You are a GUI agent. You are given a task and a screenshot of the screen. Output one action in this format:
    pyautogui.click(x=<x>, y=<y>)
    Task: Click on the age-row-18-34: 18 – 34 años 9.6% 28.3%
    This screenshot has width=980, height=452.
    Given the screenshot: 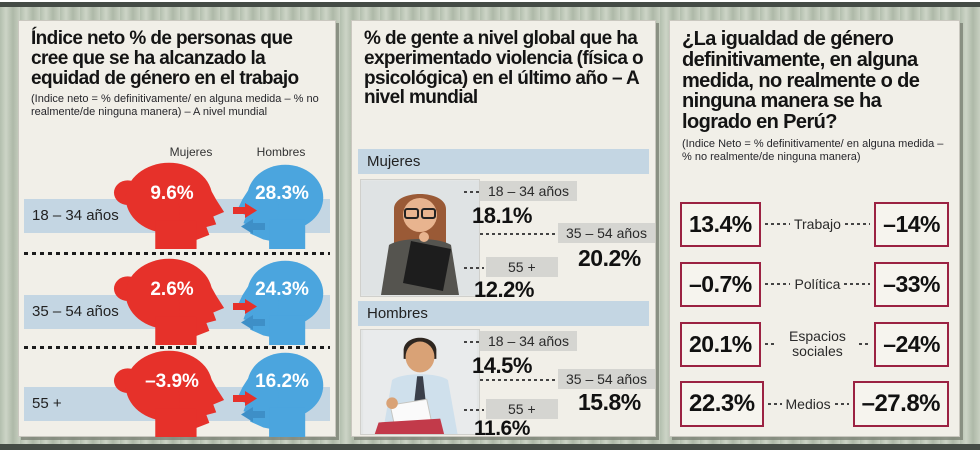 What is the action you would take?
    pyautogui.click(x=177, y=205)
    